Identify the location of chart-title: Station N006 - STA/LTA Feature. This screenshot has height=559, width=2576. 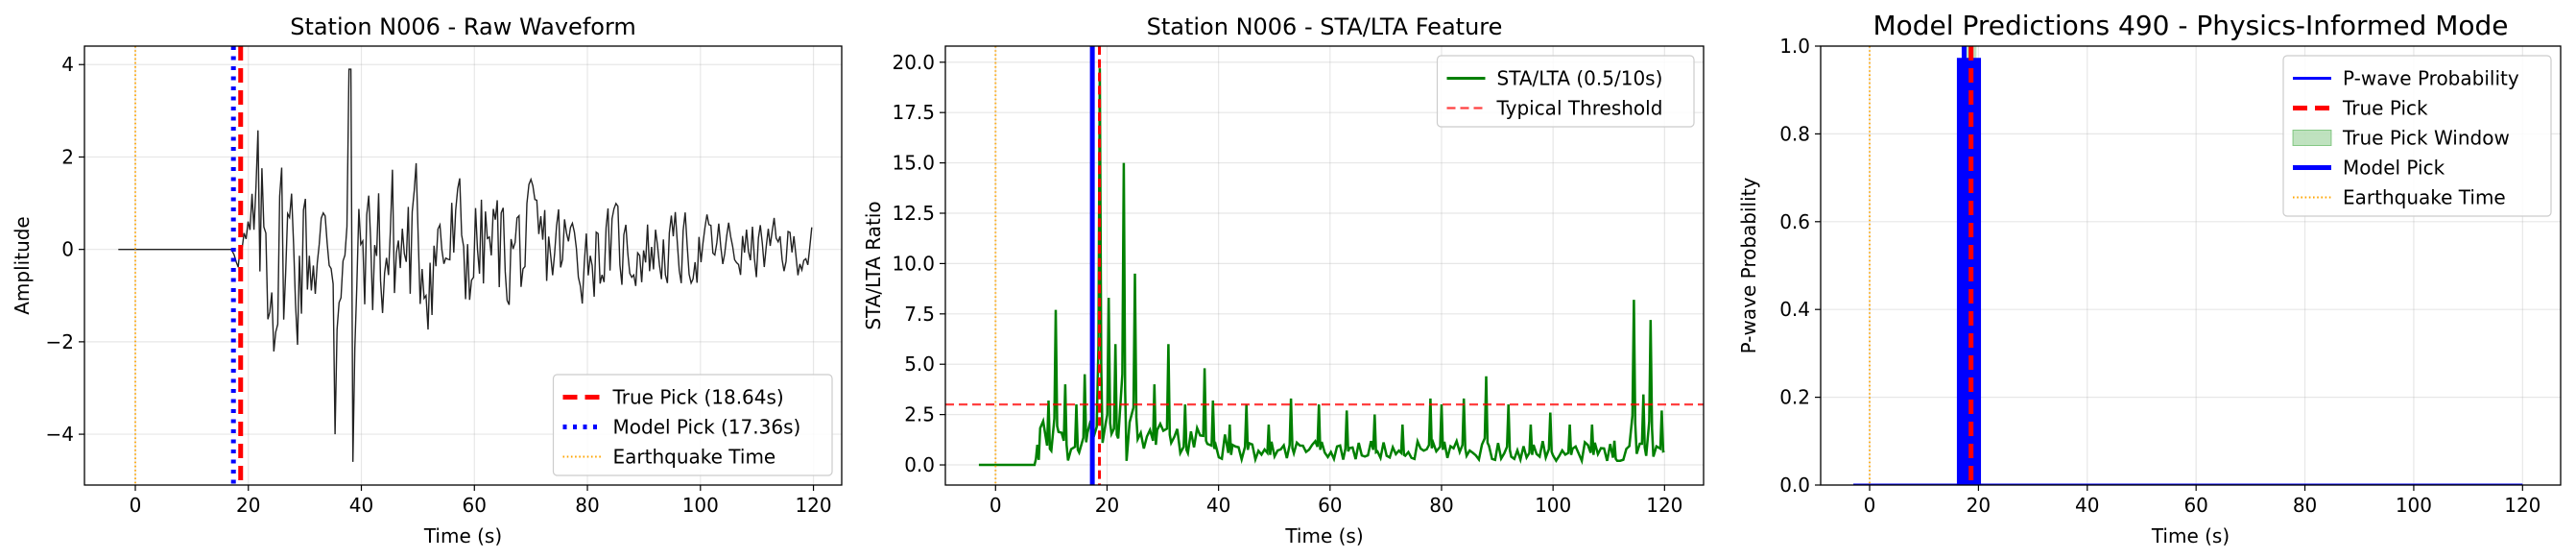
(1325, 26).